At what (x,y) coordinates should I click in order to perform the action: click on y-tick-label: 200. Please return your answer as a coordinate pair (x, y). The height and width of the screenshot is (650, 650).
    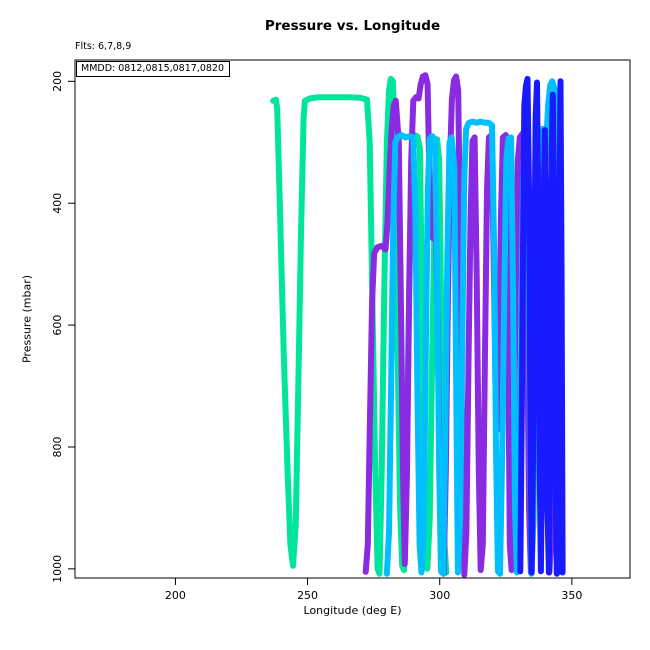
    Looking at the image, I should click on (57, 81).